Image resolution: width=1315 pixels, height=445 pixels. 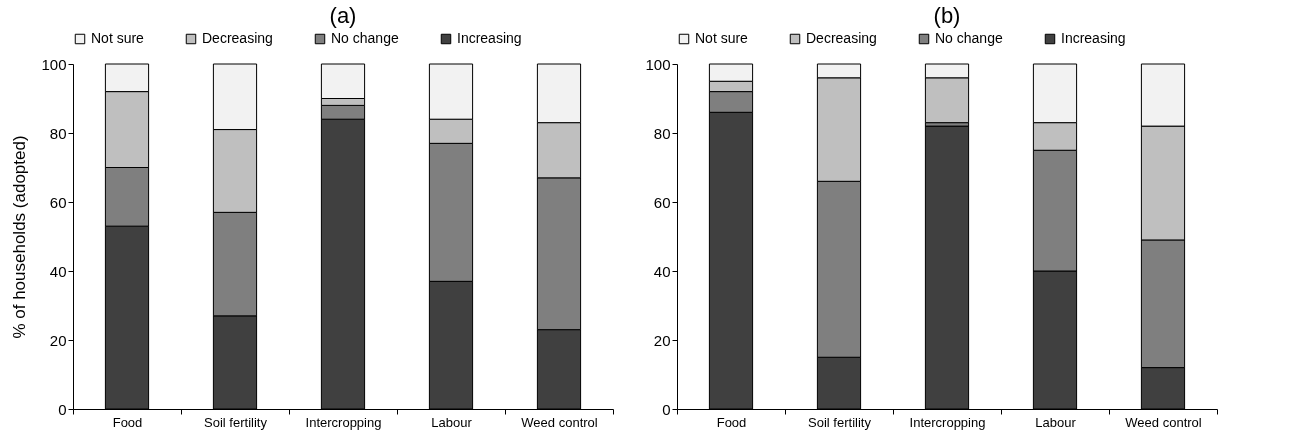 What do you see at coordinates (947, 15) in the screenshot?
I see `chart-title: (b)` at bounding box center [947, 15].